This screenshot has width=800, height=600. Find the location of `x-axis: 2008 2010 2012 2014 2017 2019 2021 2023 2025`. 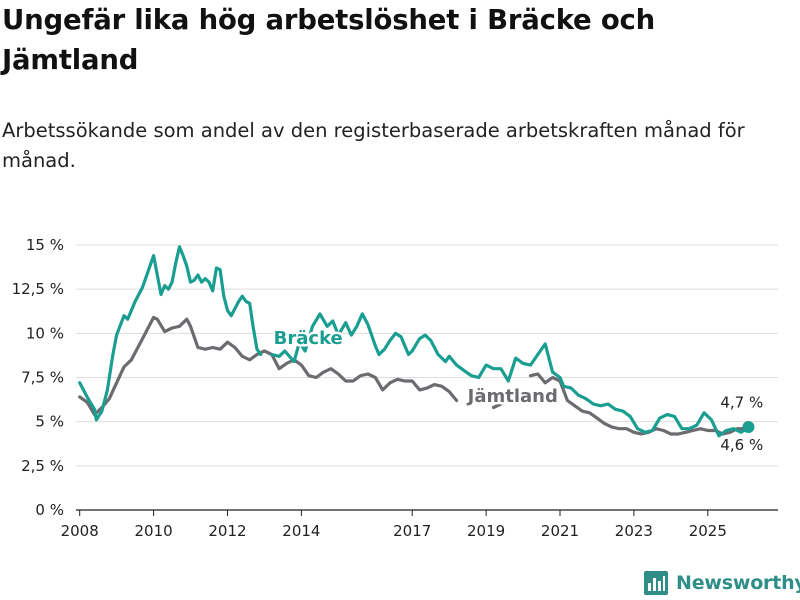

x-axis: 2008 2010 2012 2014 2017 2019 2021 2023 2025 is located at coordinates (394, 525).